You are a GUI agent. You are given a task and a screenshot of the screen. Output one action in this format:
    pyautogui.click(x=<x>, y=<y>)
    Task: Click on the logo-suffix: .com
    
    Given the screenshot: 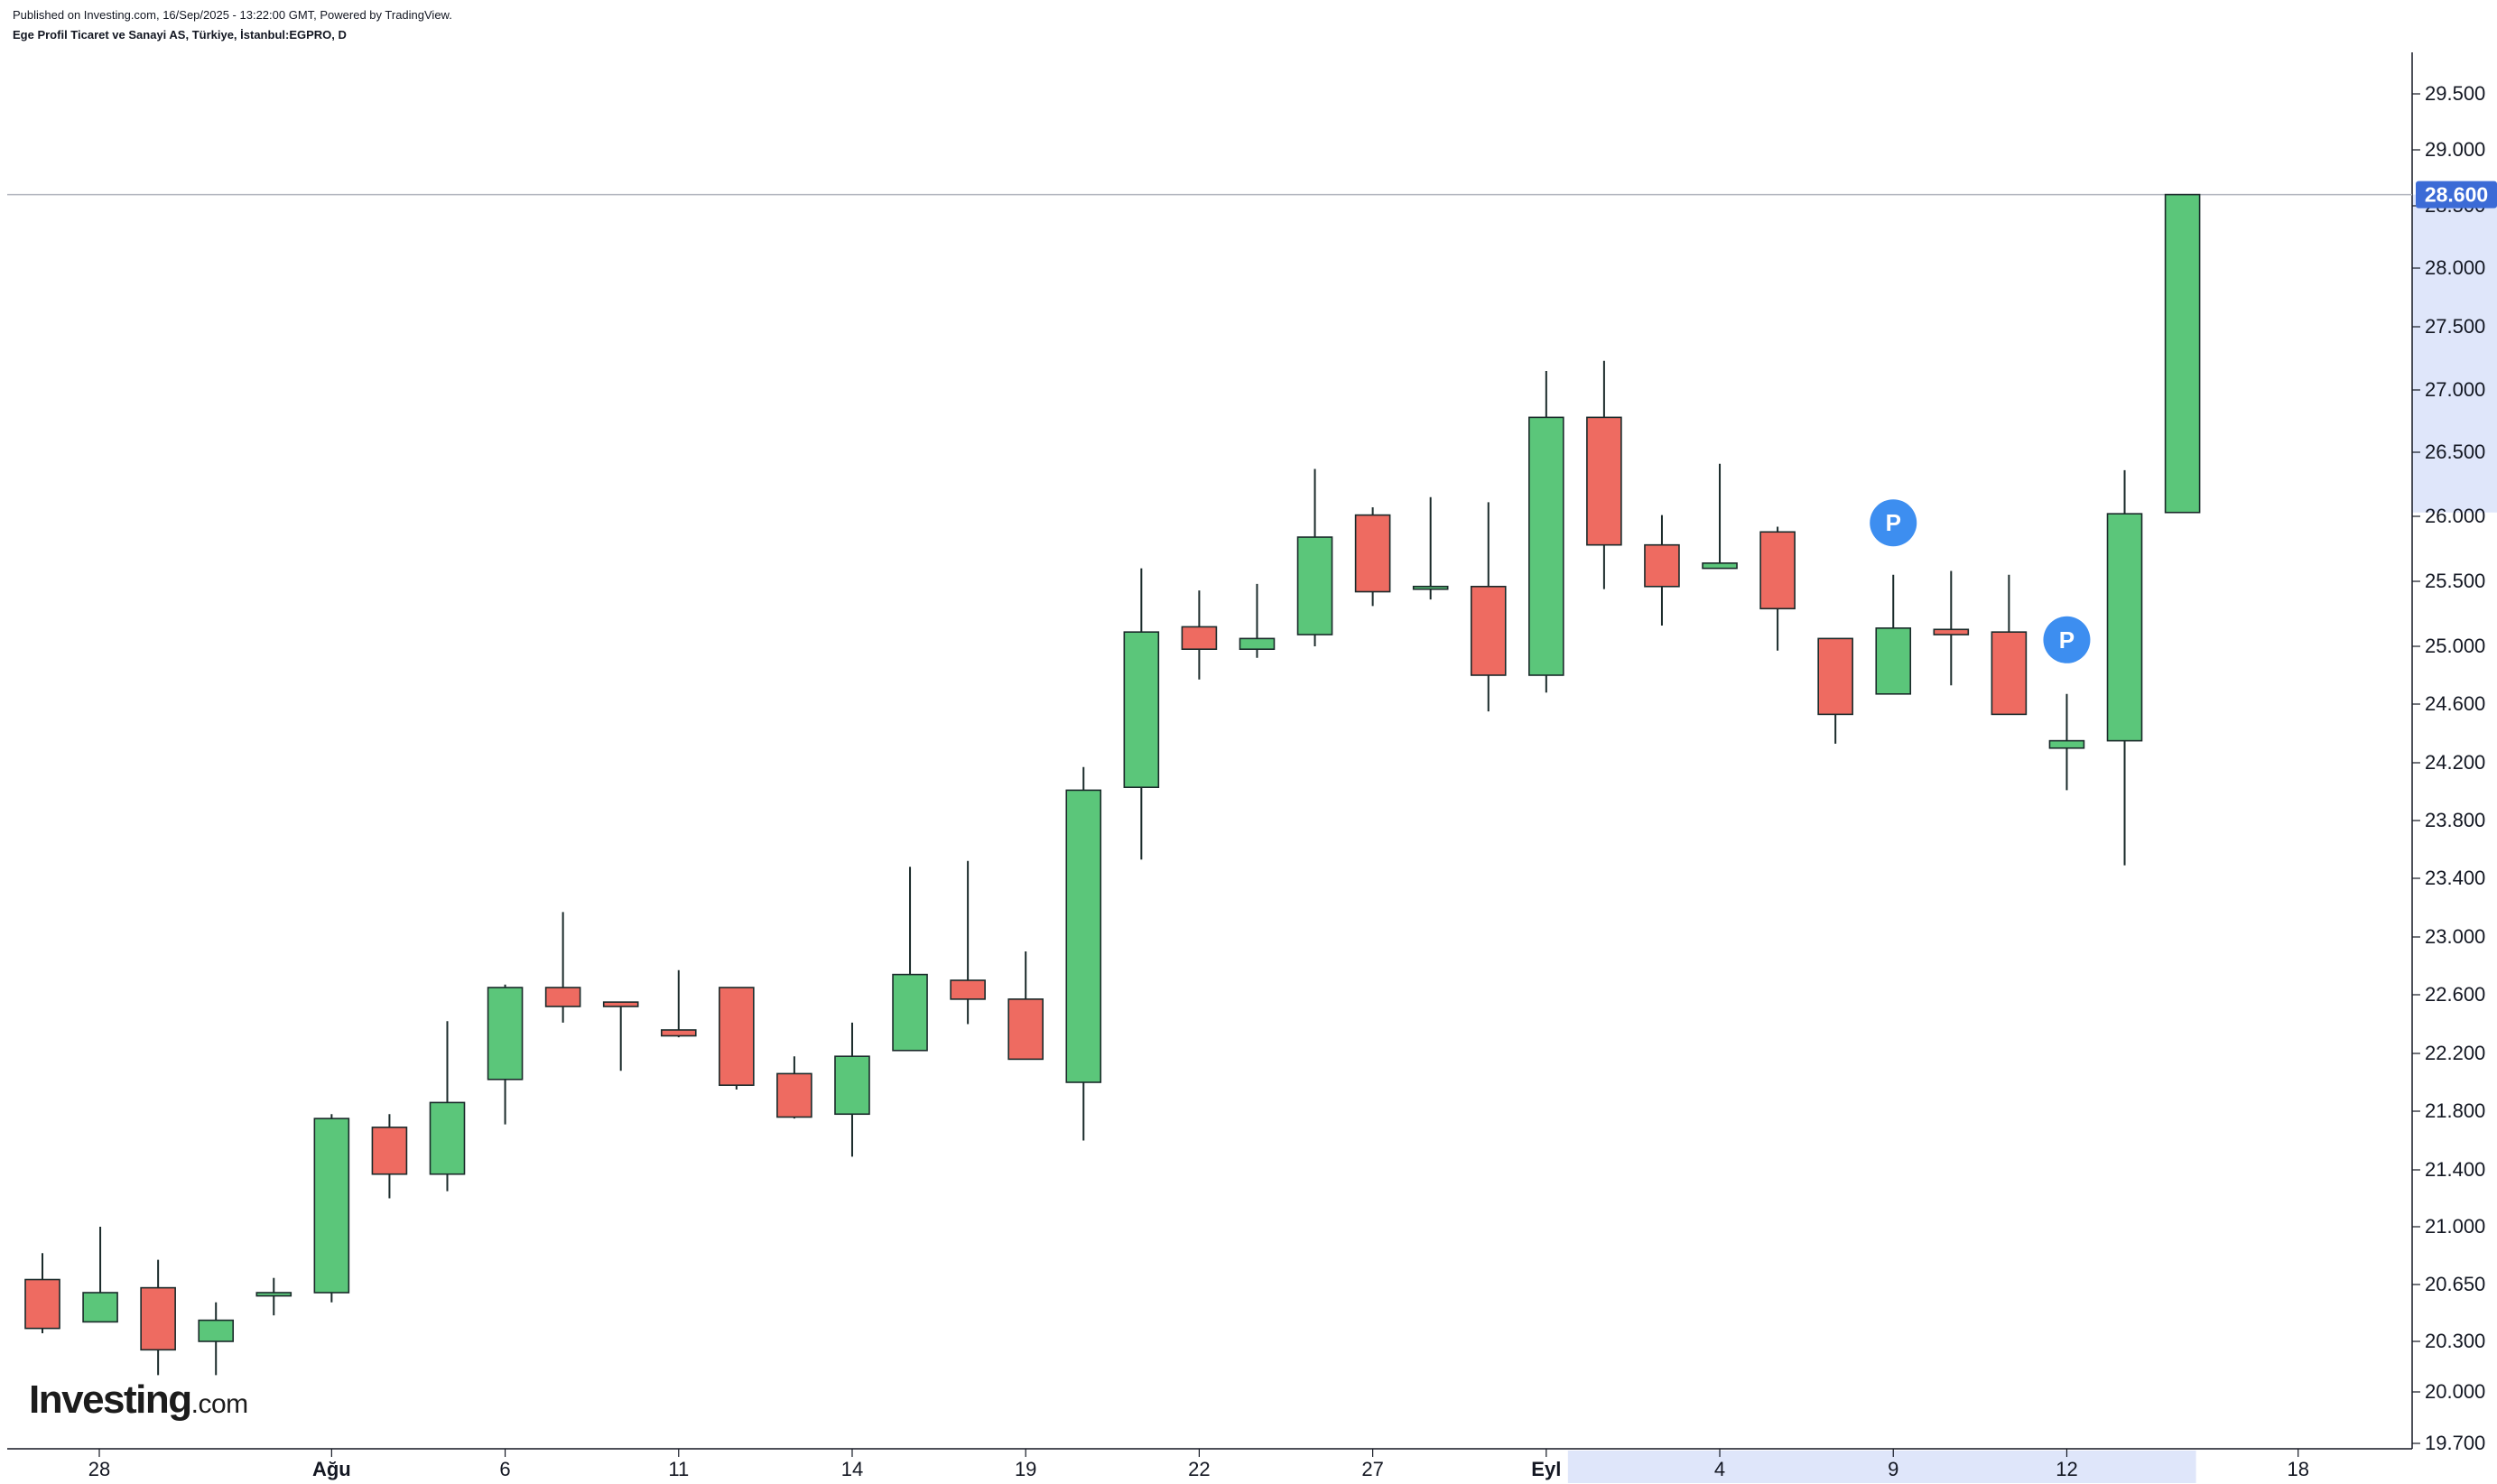 What is the action you would take?
    pyautogui.click(x=219, y=1404)
    